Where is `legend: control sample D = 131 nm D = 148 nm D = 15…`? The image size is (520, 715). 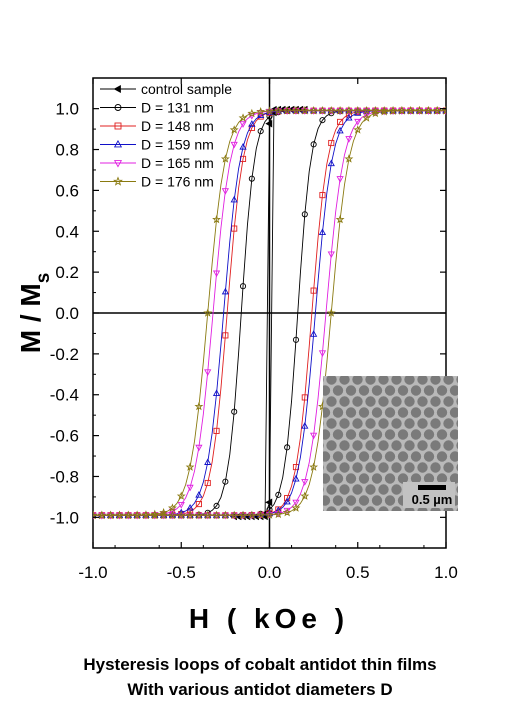 legend: control sample D = 131 nm D = 148 nm D = 15… is located at coordinates (166, 135).